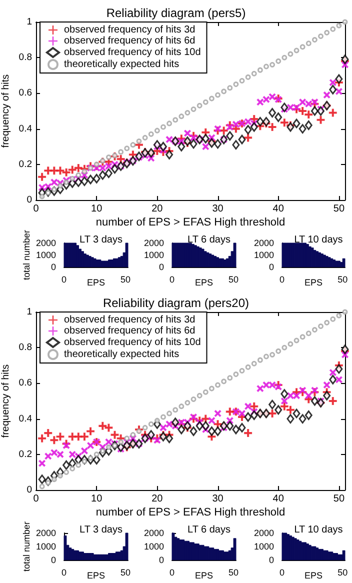 This screenshot has width=352, height=583. I want to click on chart-title: Reliability diagram (pers5), so click(176, 13).